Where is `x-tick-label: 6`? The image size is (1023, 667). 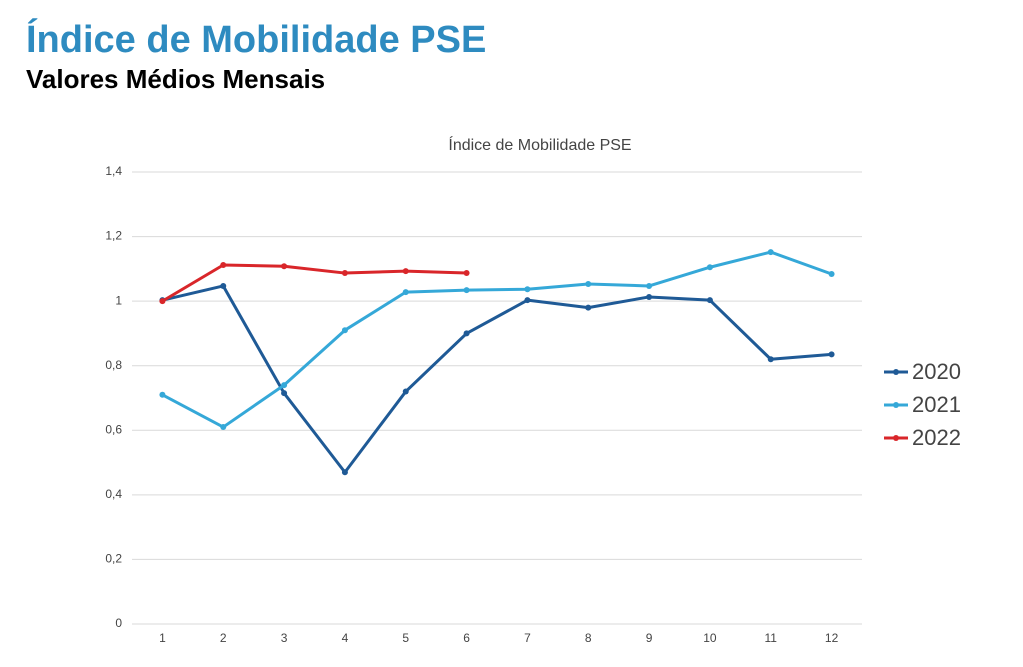
x-tick-label: 6 is located at coordinates (466, 638).